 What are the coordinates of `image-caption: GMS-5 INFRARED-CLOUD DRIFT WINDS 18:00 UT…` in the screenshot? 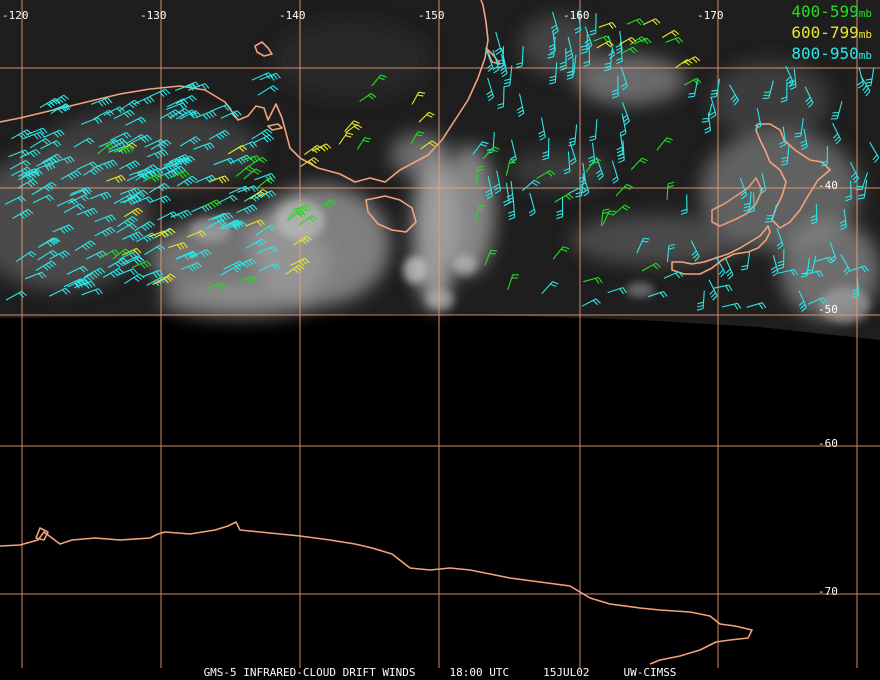 It's located at (440, 672).